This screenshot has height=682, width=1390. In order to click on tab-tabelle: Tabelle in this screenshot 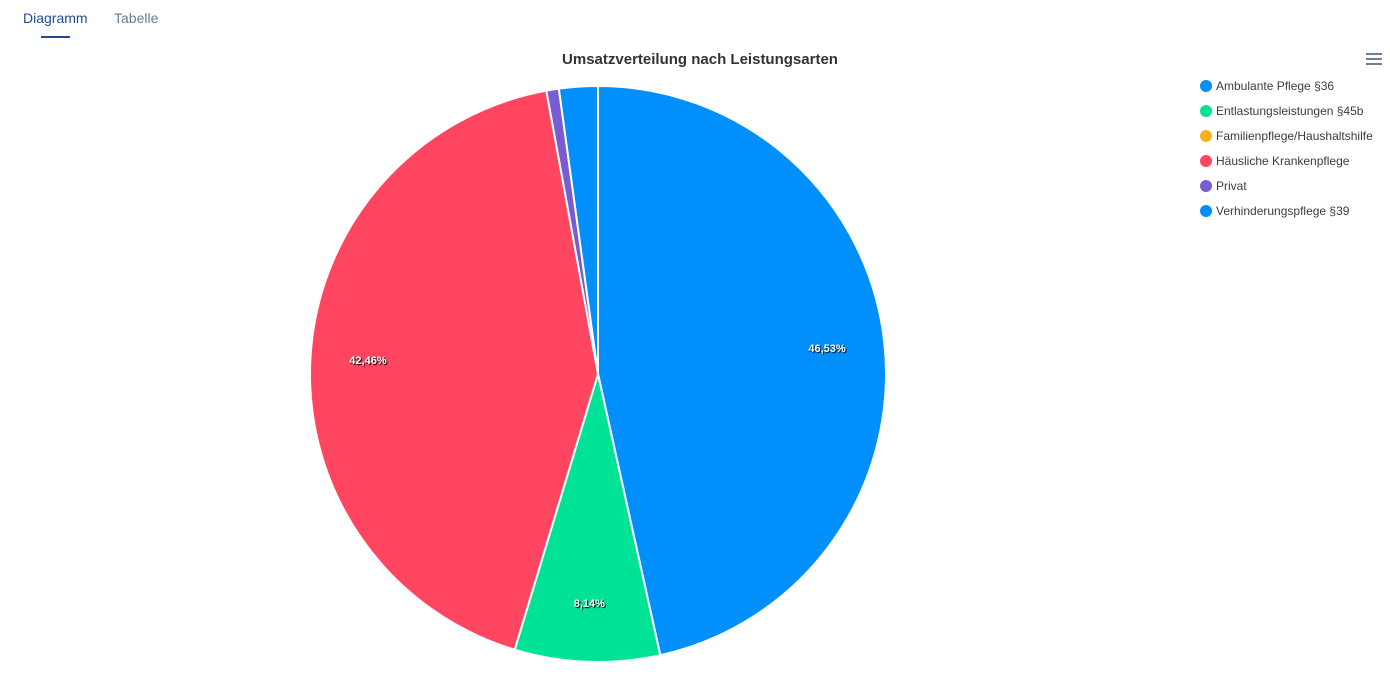, I will do `click(136, 18)`.